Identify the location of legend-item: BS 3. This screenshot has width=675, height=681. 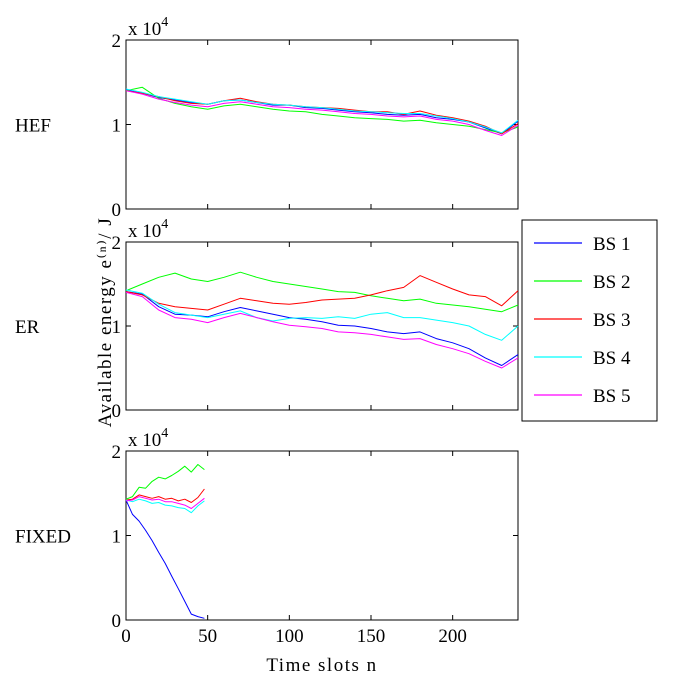
(582, 320).